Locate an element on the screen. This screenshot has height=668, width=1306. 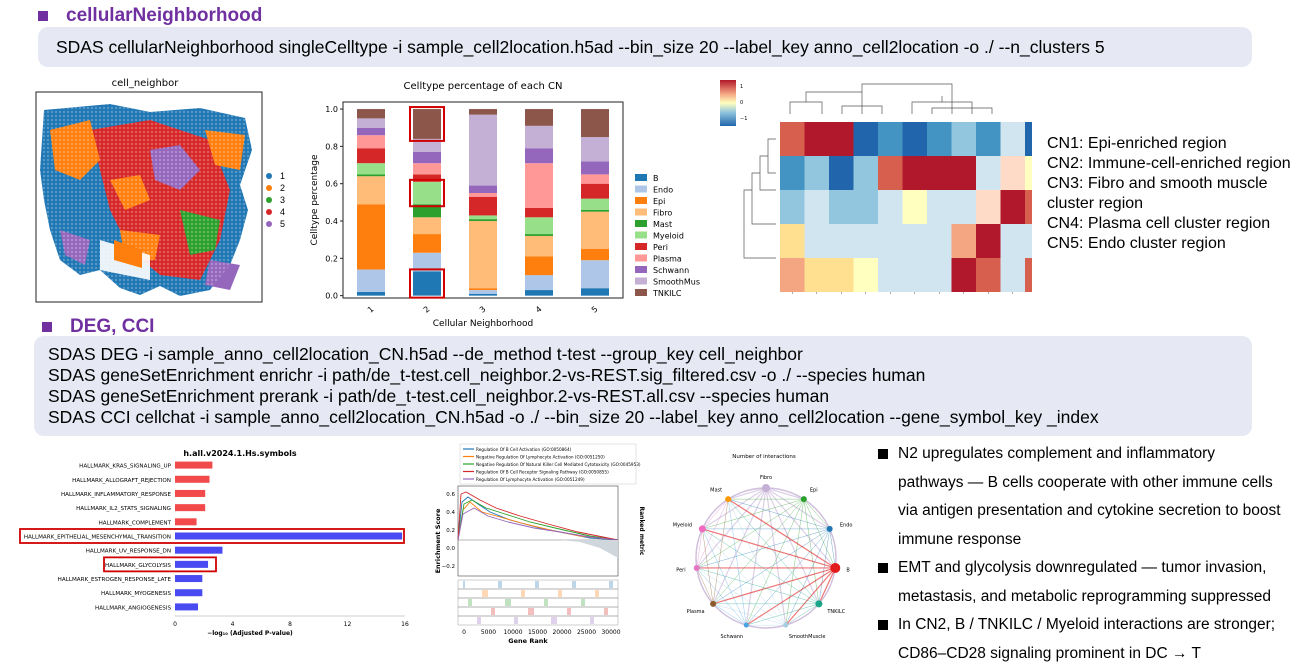
legend-label: Epi is located at coordinates (659, 201).